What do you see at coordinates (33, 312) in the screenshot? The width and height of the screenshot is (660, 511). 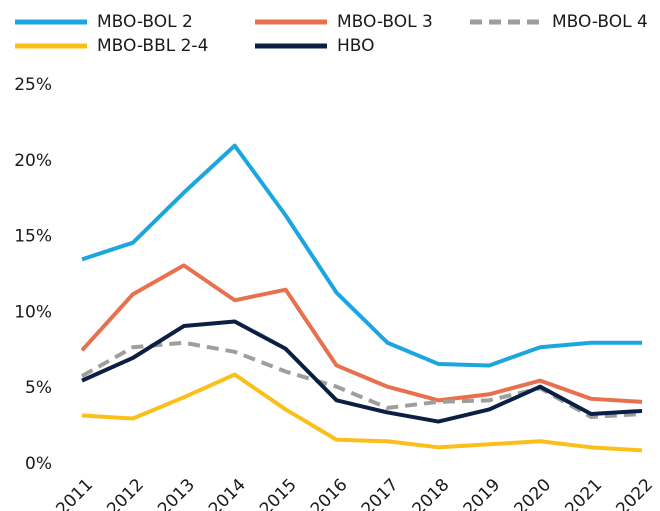 I see `y-tick-label: 10%` at bounding box center [33, 312].